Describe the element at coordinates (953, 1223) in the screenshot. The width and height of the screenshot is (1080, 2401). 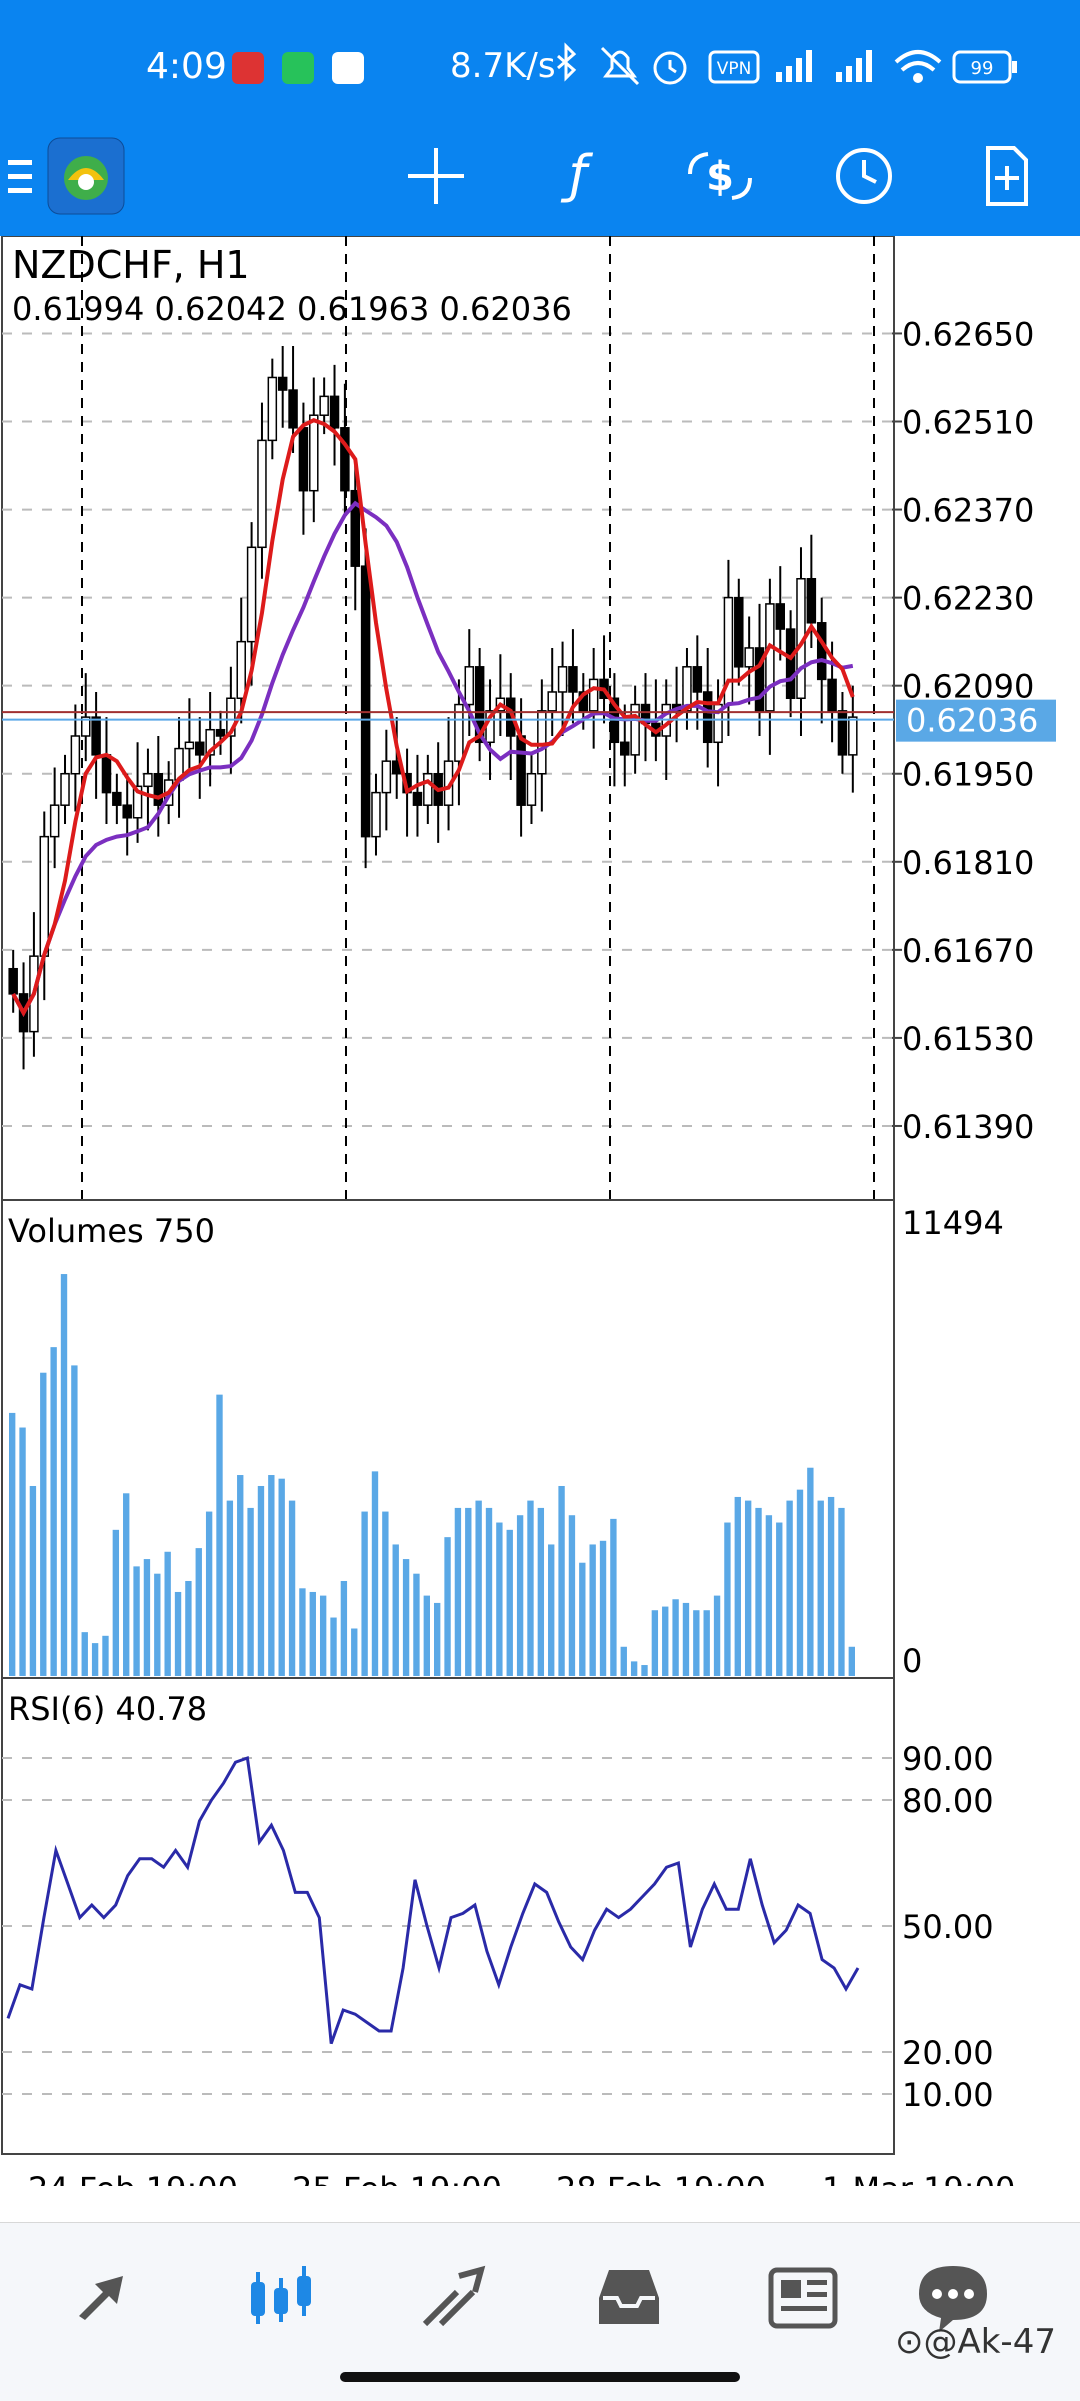
I see `volume-max-label: 11494` at that location.